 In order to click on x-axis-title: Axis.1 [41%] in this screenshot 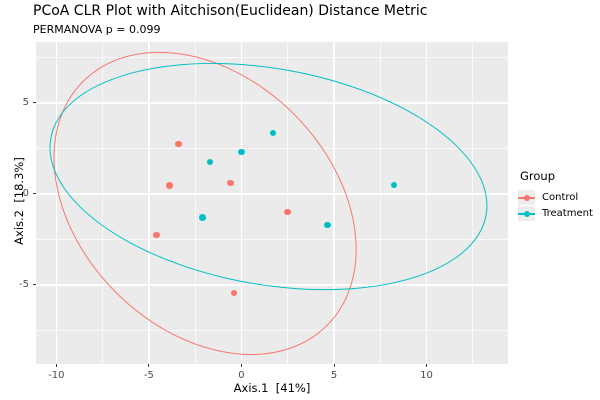, I will do `click(272, 388)`.